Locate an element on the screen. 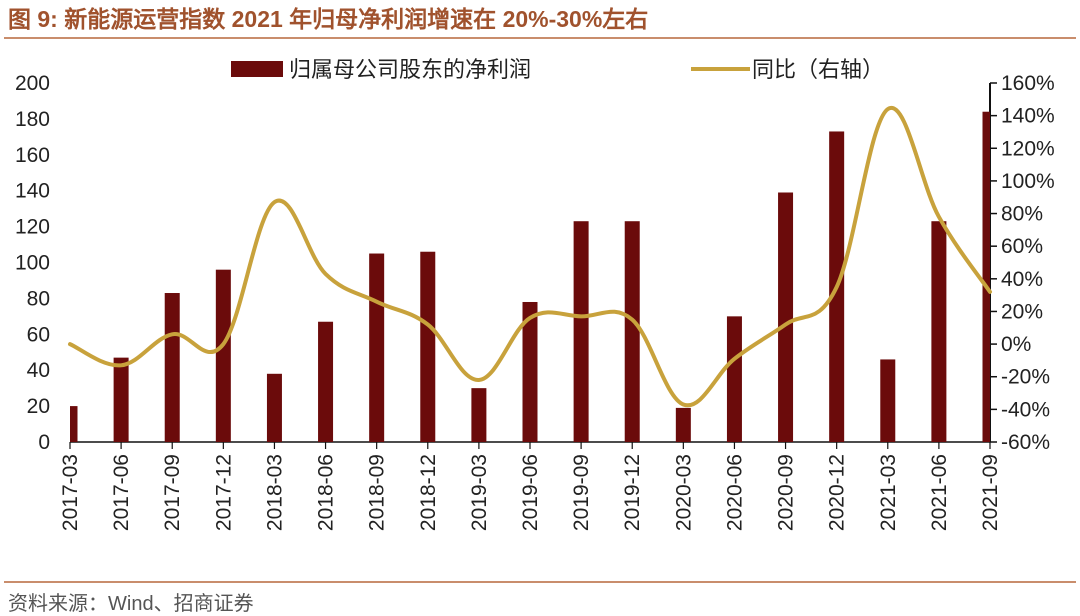 This screenshot has height=616, width=1080. right-y-tick-label-3: 0% is located at coordinates (1016, 344).